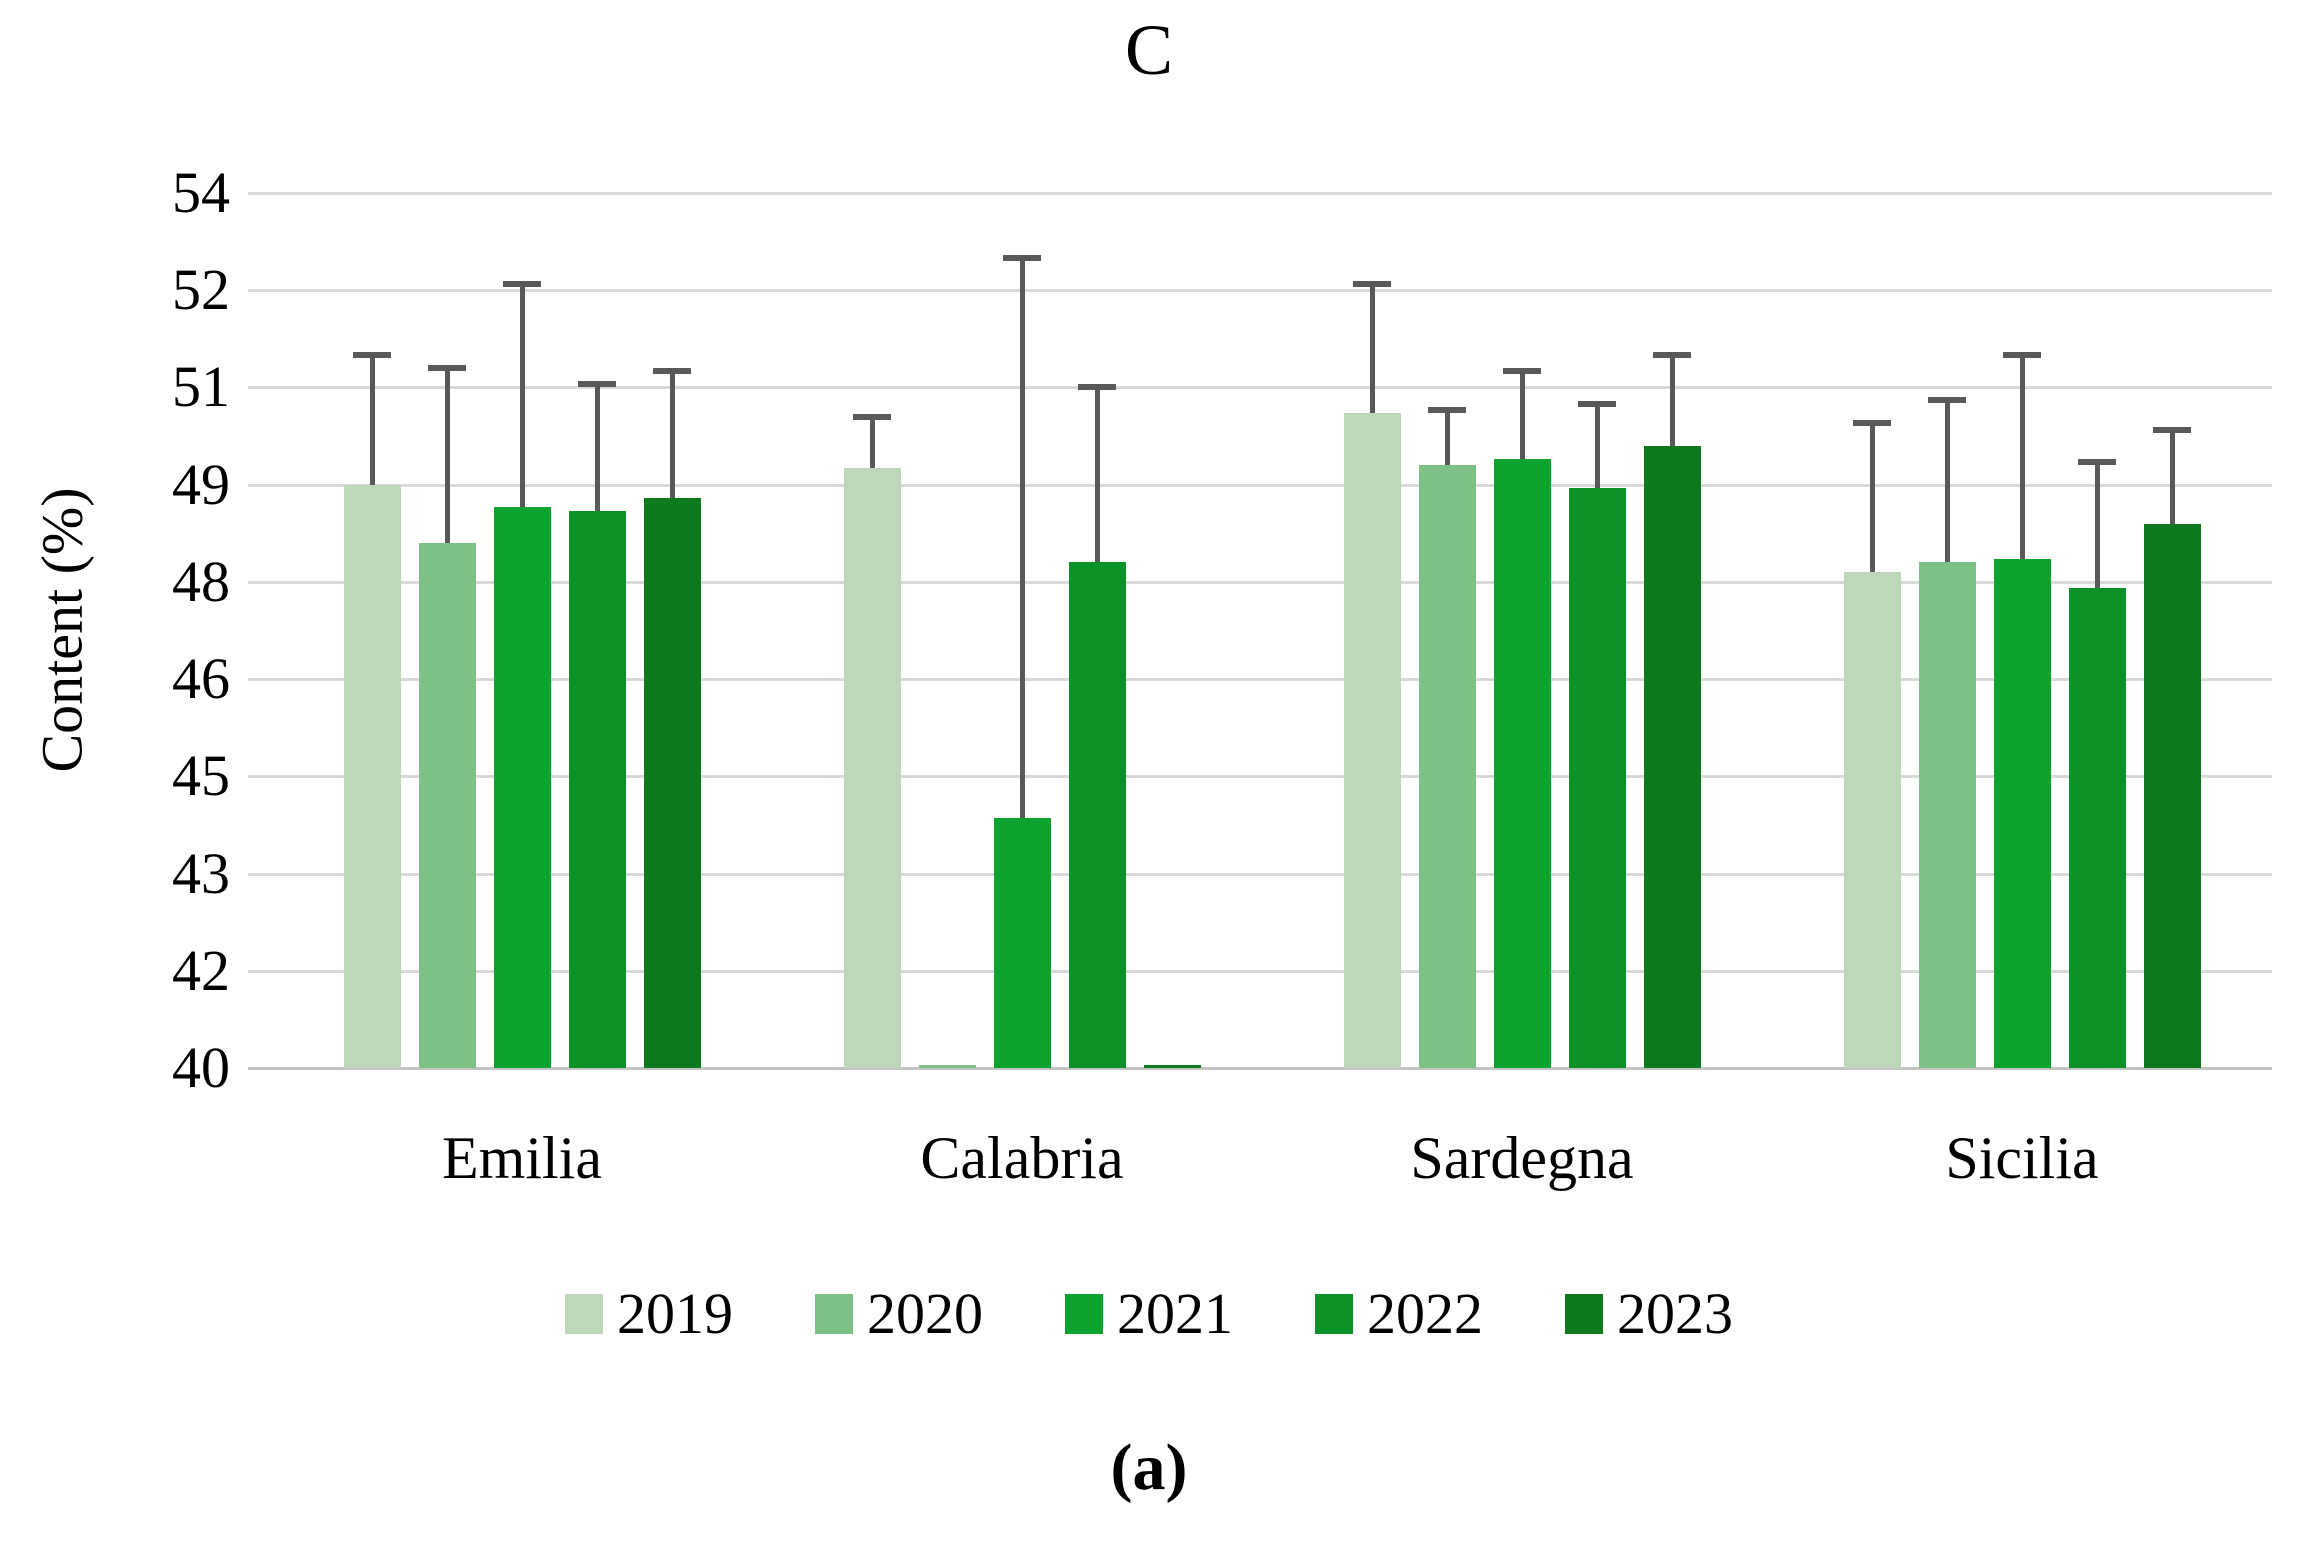 The height and width of the screenshot is (1545, 2298). I want to click on error-bar-2022-sardegna, so click(1597, 445).